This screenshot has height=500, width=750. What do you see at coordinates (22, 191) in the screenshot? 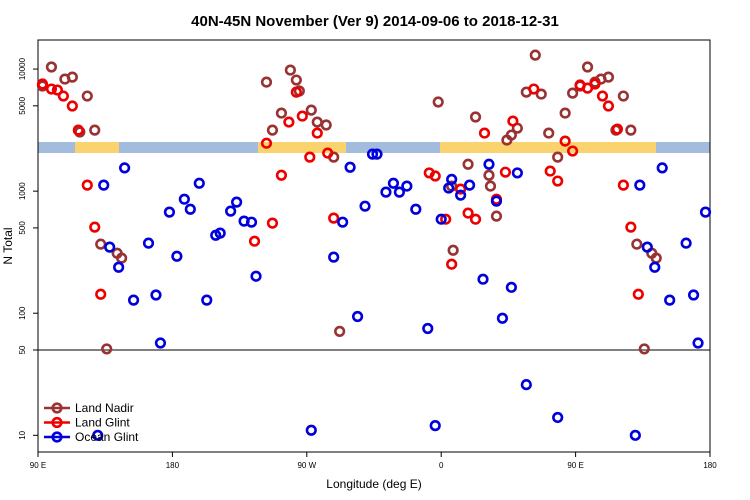
I see `y-tick-label: 1000` at bounding box center [22, 191].